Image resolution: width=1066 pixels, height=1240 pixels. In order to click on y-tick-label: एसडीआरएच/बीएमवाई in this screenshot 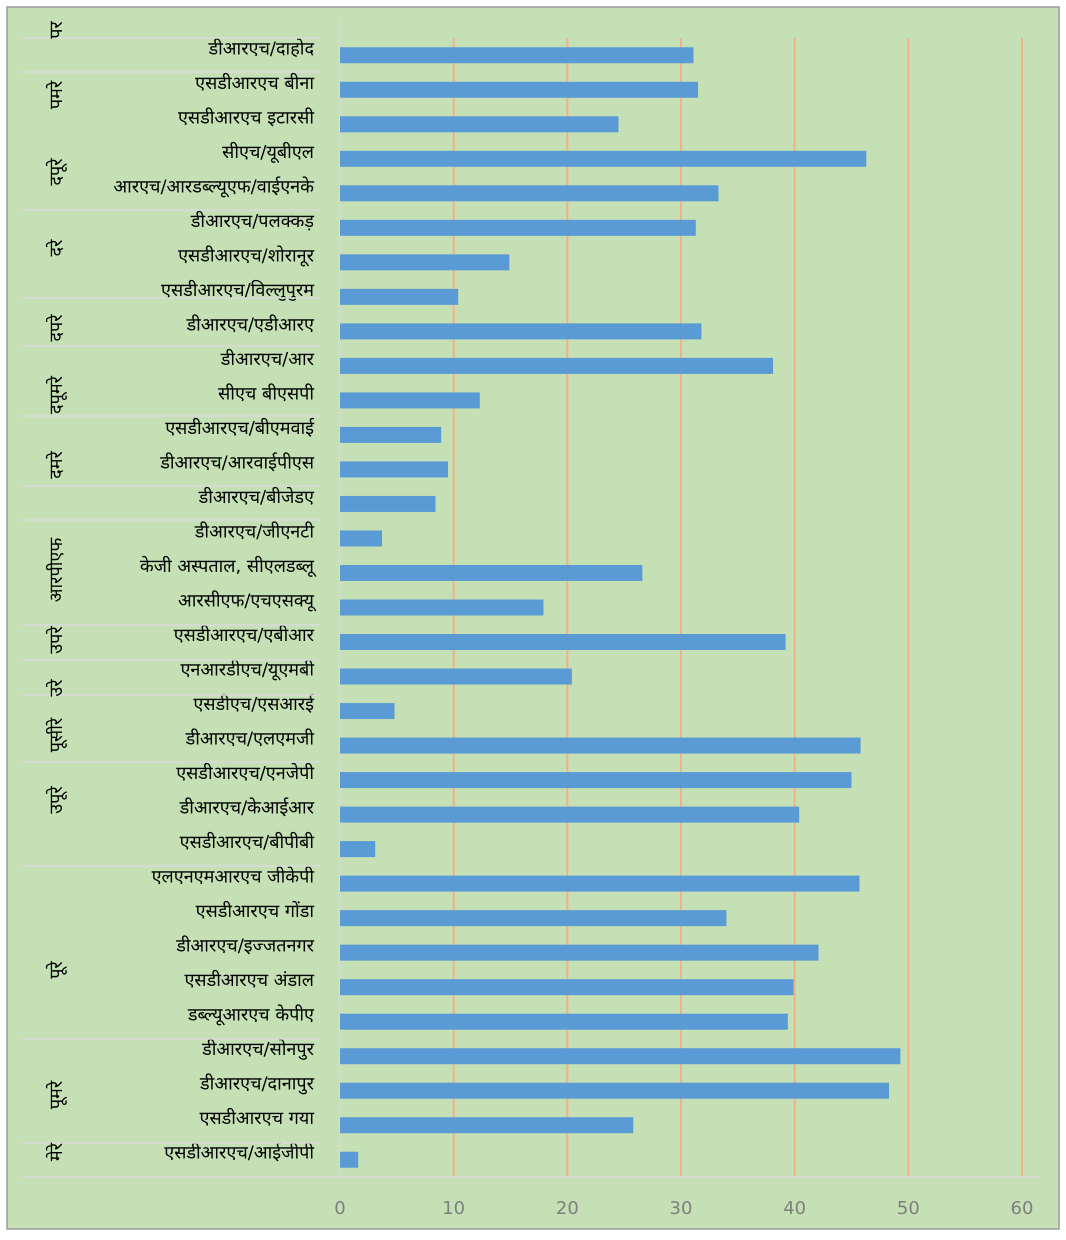, I will do `click(240, 428)`.